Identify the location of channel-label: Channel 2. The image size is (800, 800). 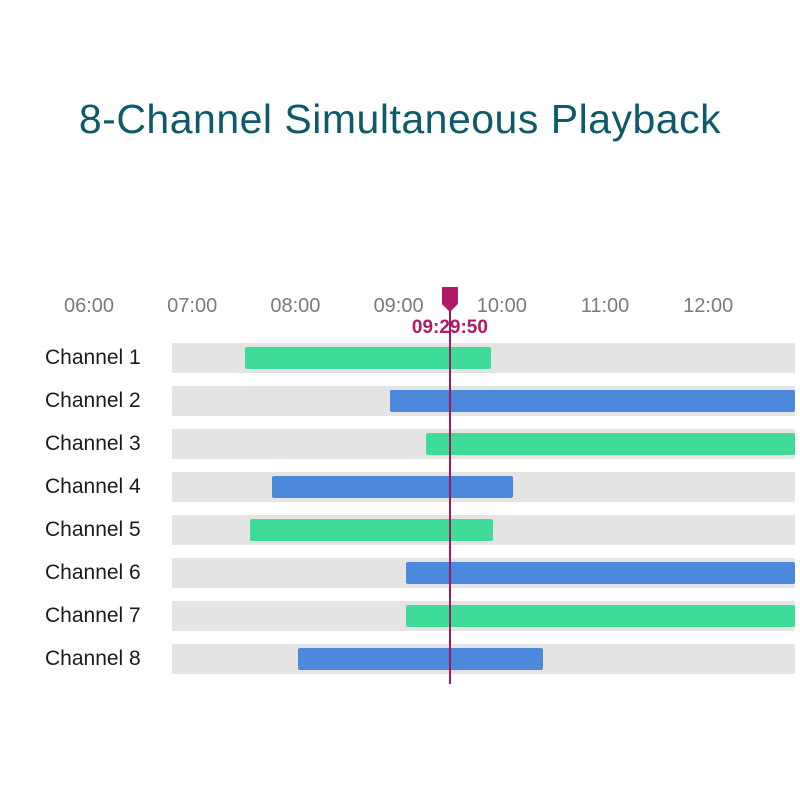
(93, 400).